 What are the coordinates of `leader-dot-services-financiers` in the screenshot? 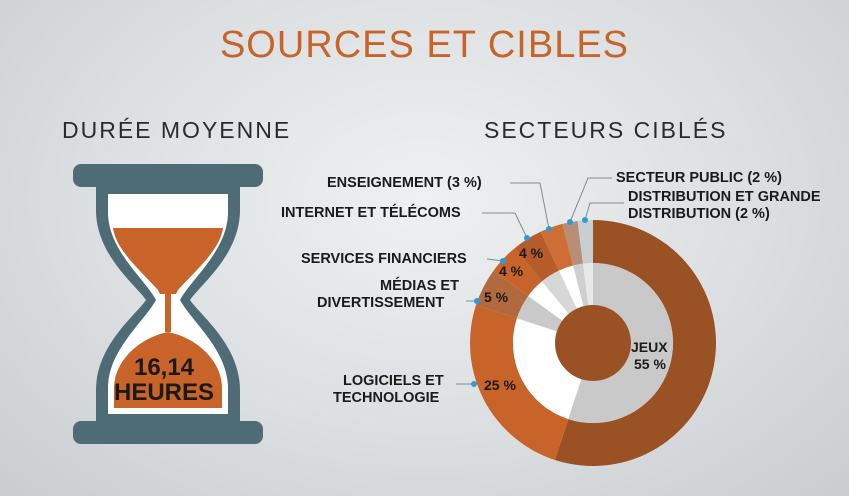 It's located at (503, 261).